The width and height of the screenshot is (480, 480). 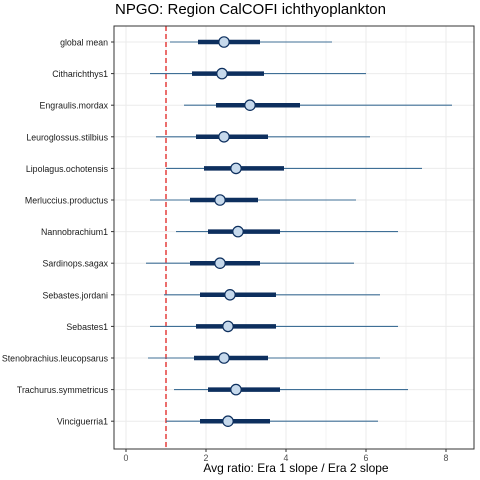 I want to click on y-tick-label: Trachurus.symmetricus, so click(x=63, y=390).